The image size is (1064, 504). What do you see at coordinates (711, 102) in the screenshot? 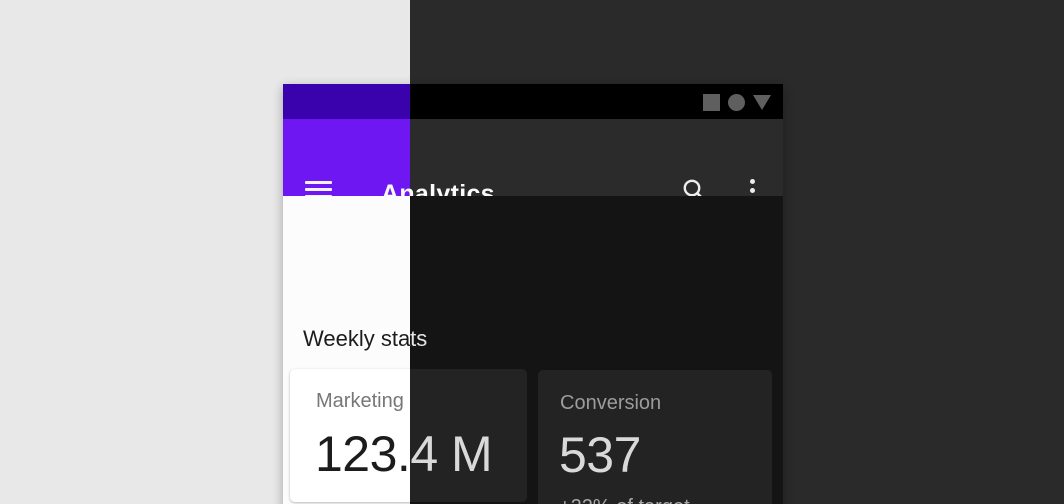
I see `square-icon` at bounding box center [711, 102].